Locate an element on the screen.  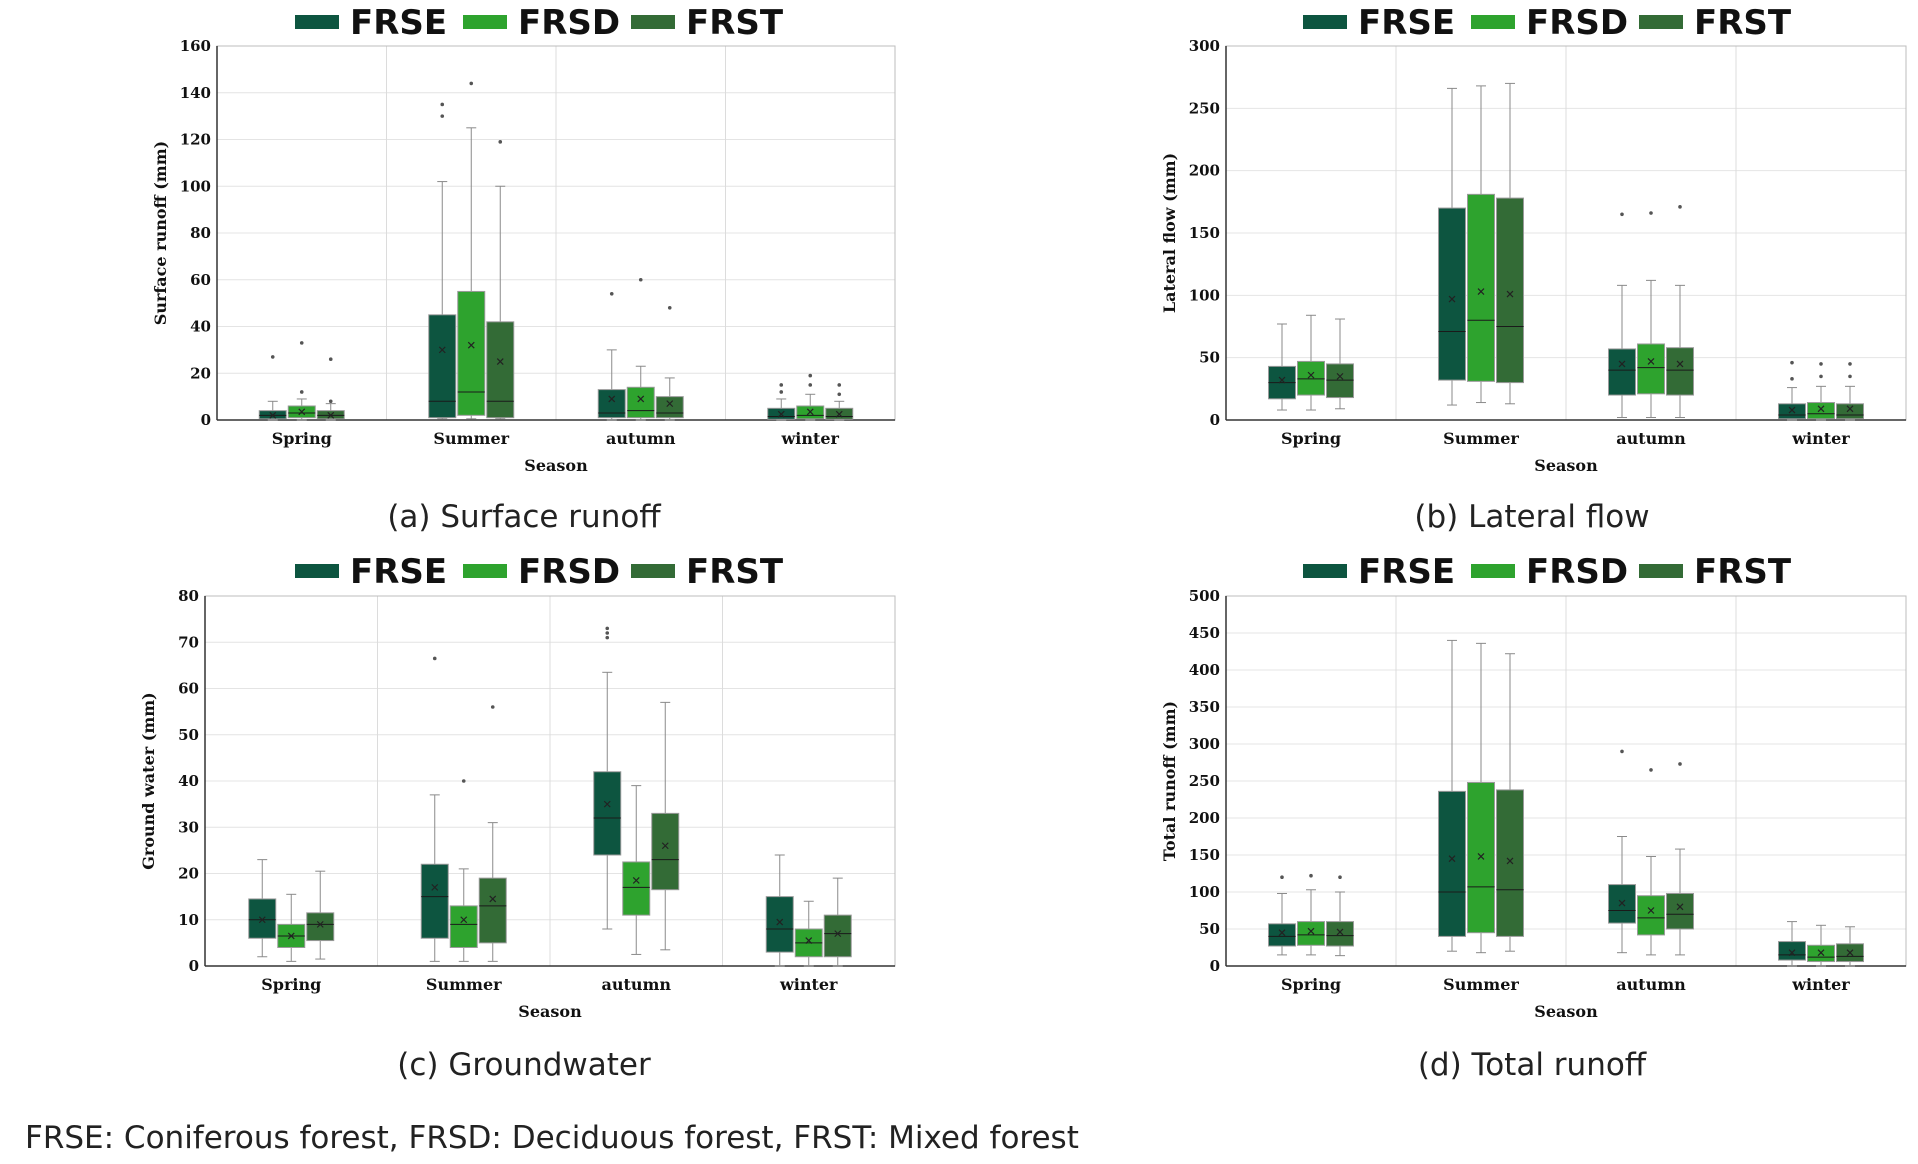
y-tick-label: 30 is located at coordinates (188, 827).